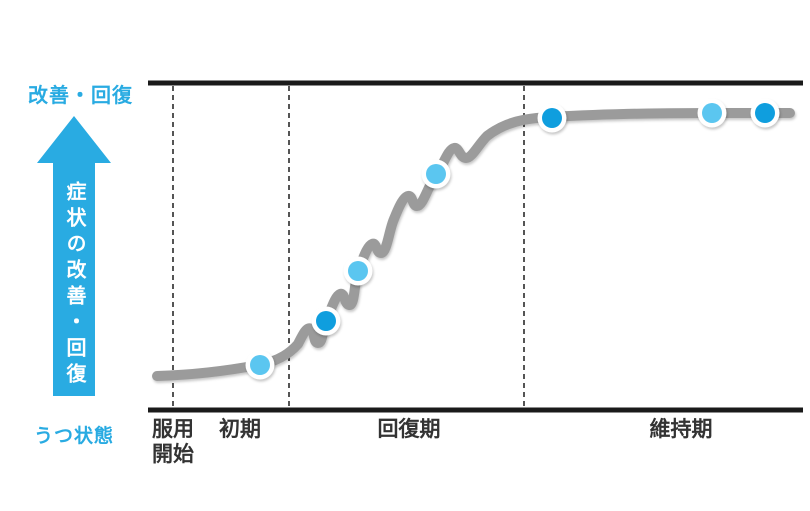  What do you see at coordinates (74, 285) in the screenshot?
I see `arrow-vertical-label: 症状の改善・回復` at bounding box center [74, 285].